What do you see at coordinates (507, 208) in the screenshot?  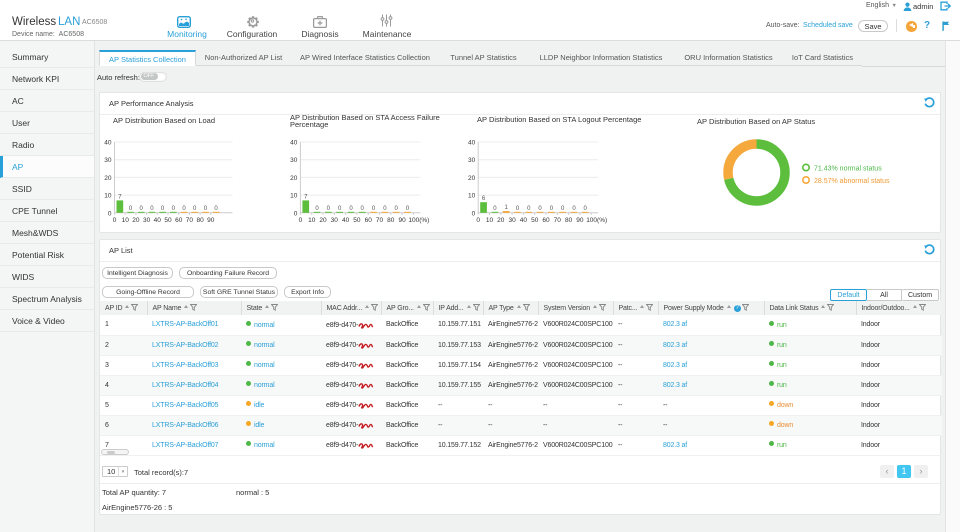 I see `svg-text: 1` at bounding box center [507, 208].